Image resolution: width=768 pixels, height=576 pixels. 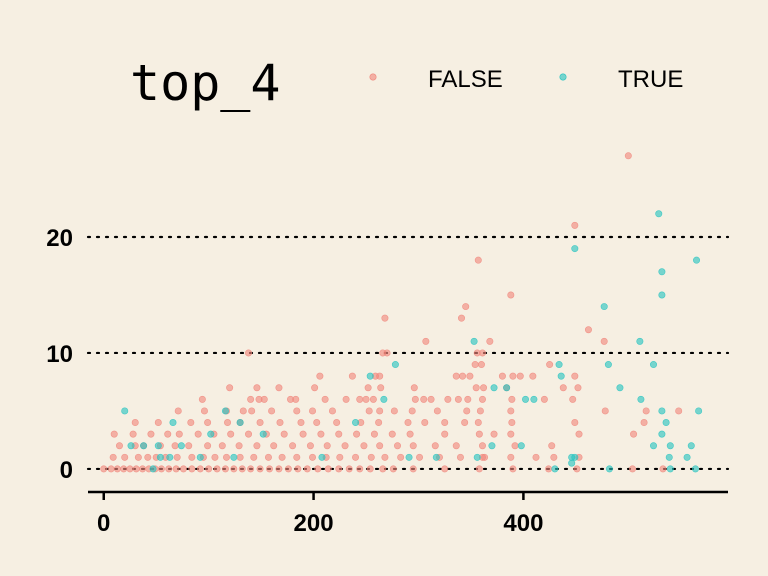 I want to click on legend-label-false: FALSE, so click(x=465, y=79).